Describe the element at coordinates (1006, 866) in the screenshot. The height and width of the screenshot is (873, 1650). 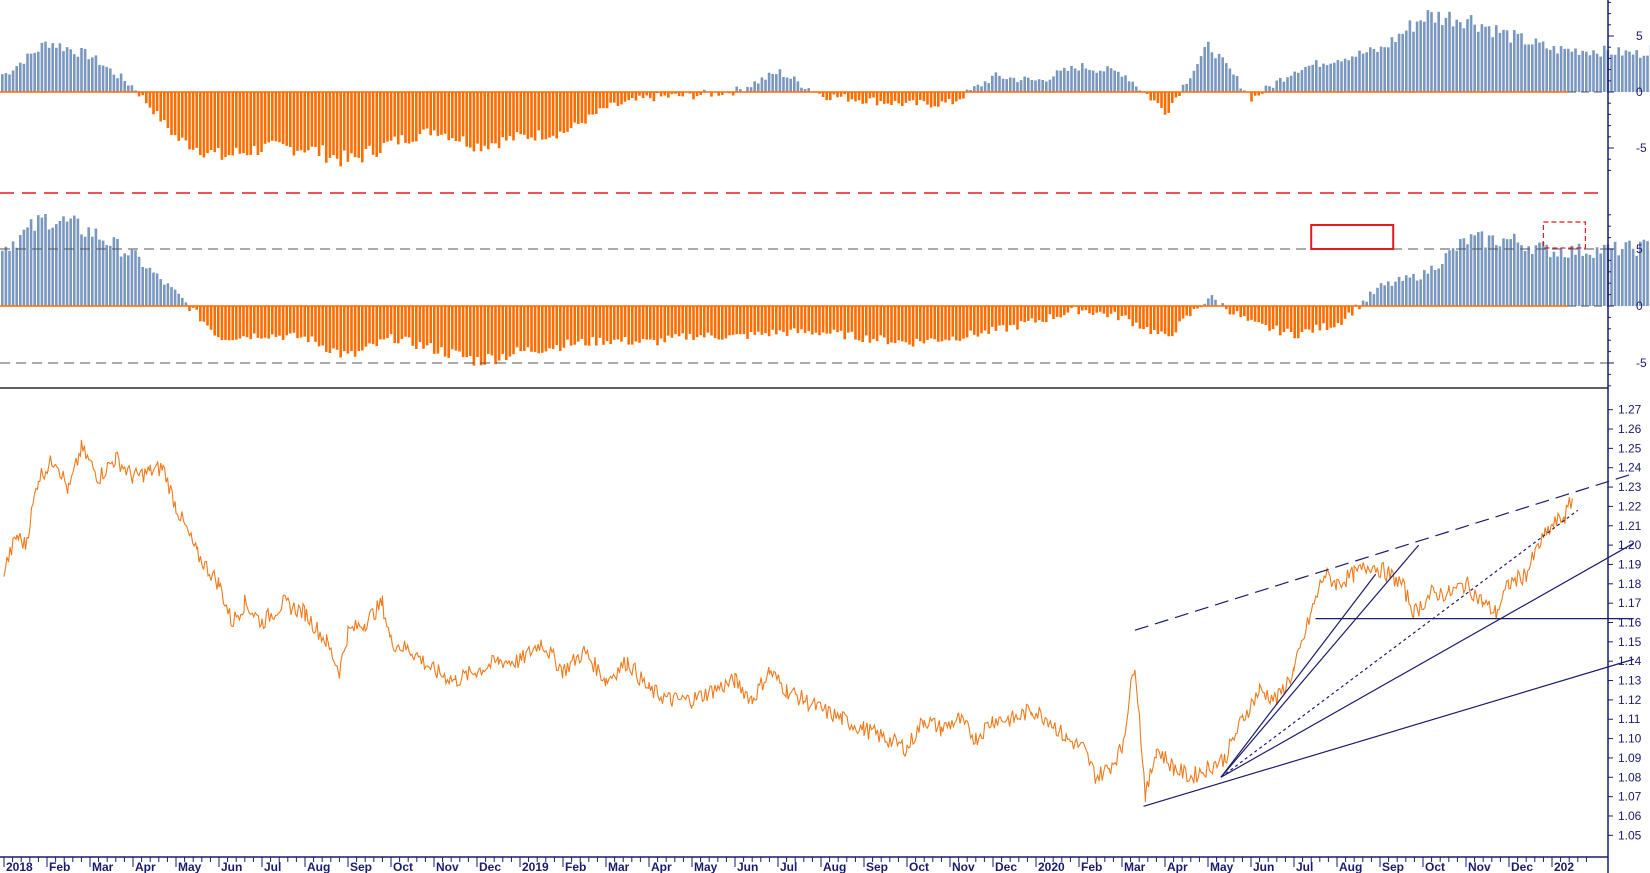
I see `x-tick-label: Dec` at that location.